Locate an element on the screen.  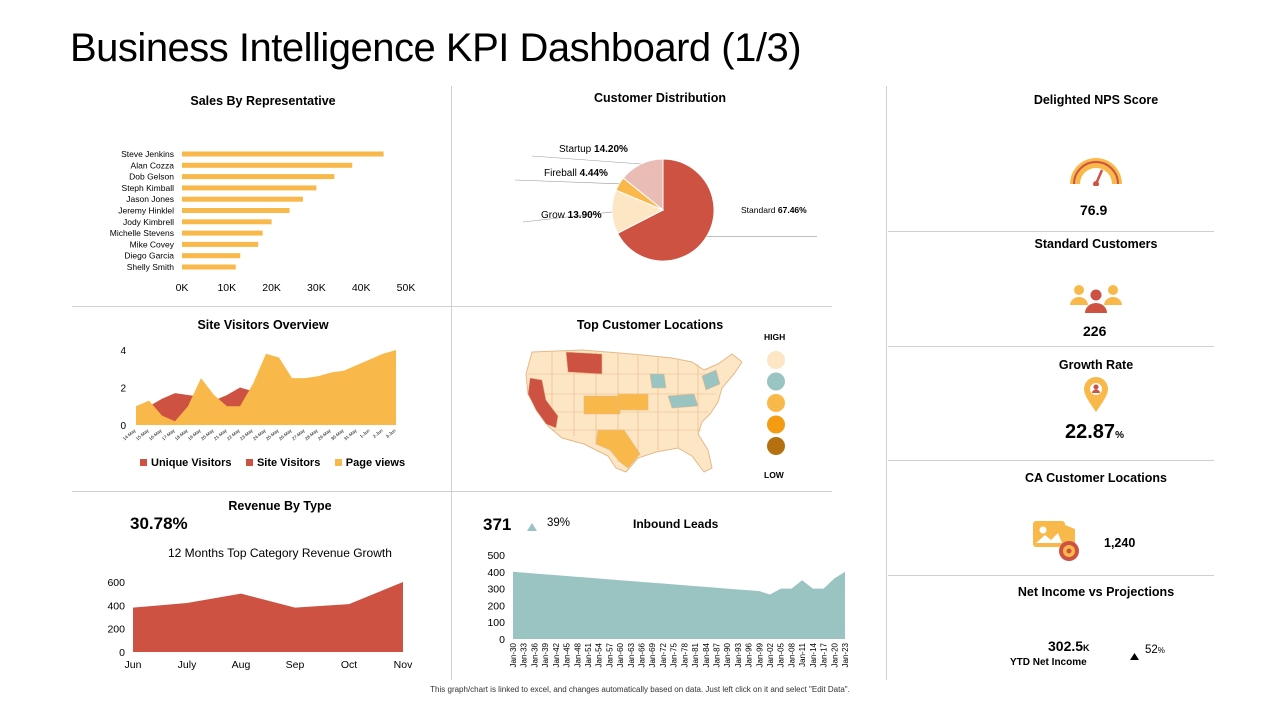
x-tick-label: Oct is located at coordinates (349, 665).